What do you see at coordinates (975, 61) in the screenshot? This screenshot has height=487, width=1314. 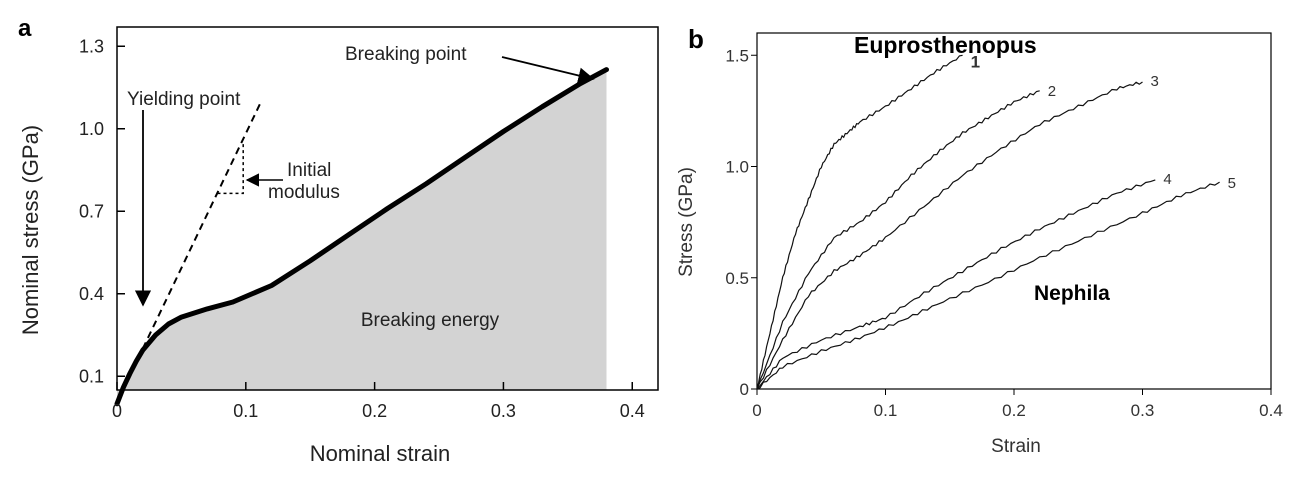 I see `series-label-1: 1` at bounding box center [975, 61].